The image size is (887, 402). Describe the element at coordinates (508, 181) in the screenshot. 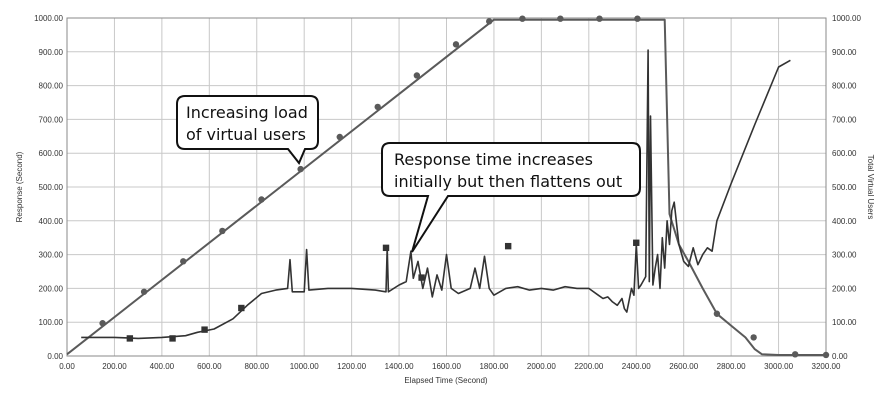

I see `callout-line-2: initially but then flattens out` at that location.